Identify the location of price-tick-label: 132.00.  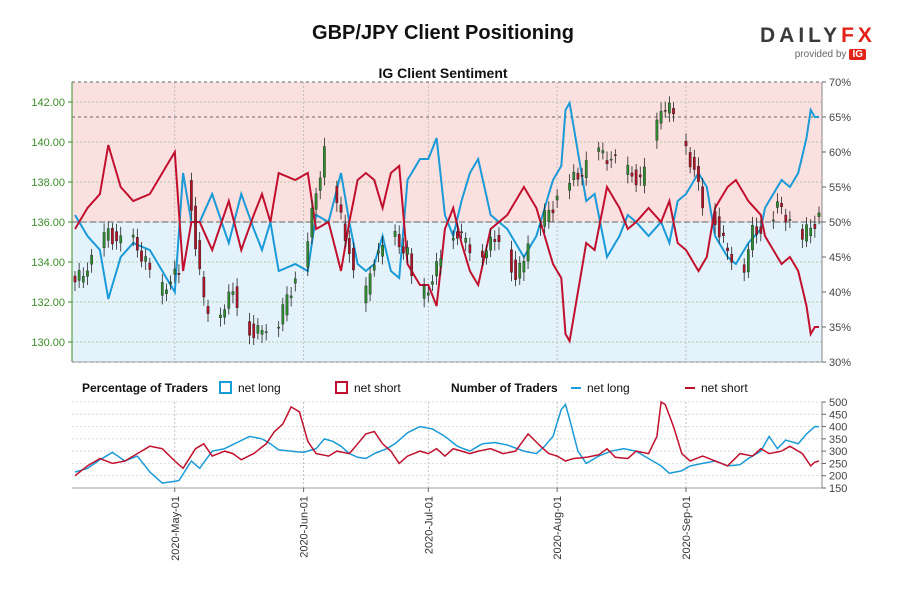
(48, 303).